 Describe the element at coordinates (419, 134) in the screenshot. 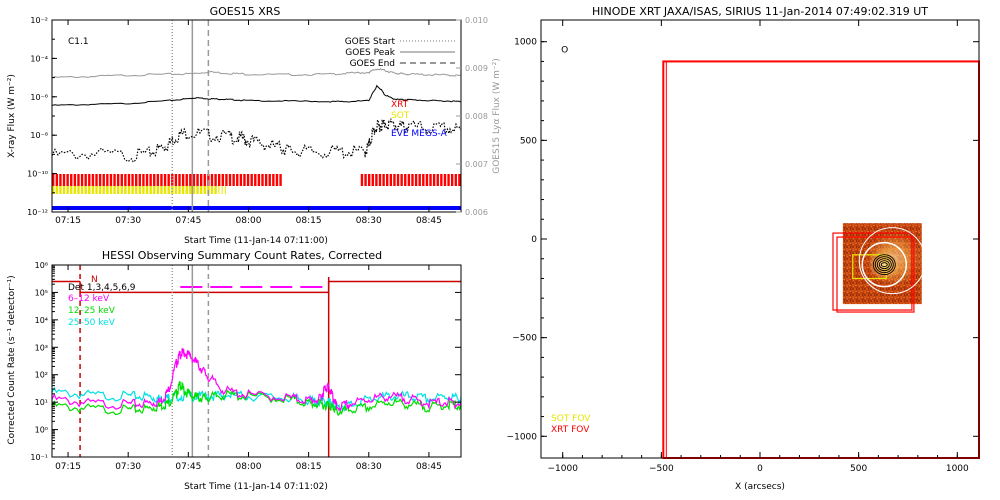

I see `goes-bar-label-eve: EVE MEGS-A` at that location.